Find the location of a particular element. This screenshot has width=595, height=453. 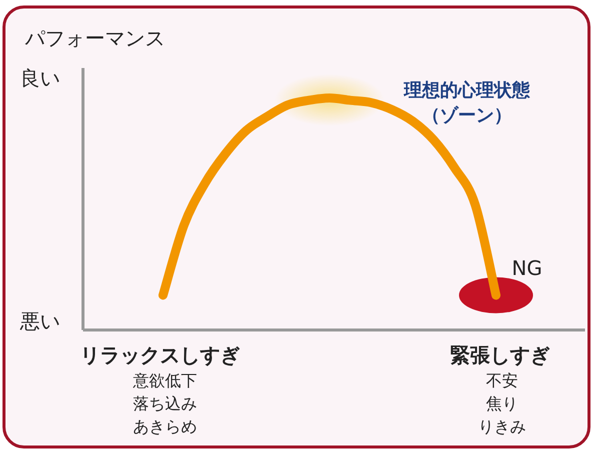

text: 不安 is located at coordinates (502, 380).